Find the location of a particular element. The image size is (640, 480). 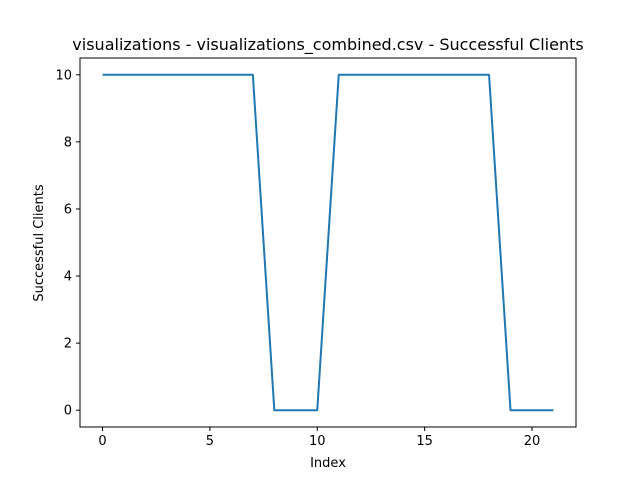

x-tick-label: 10 is located at coordinates (317, 441).